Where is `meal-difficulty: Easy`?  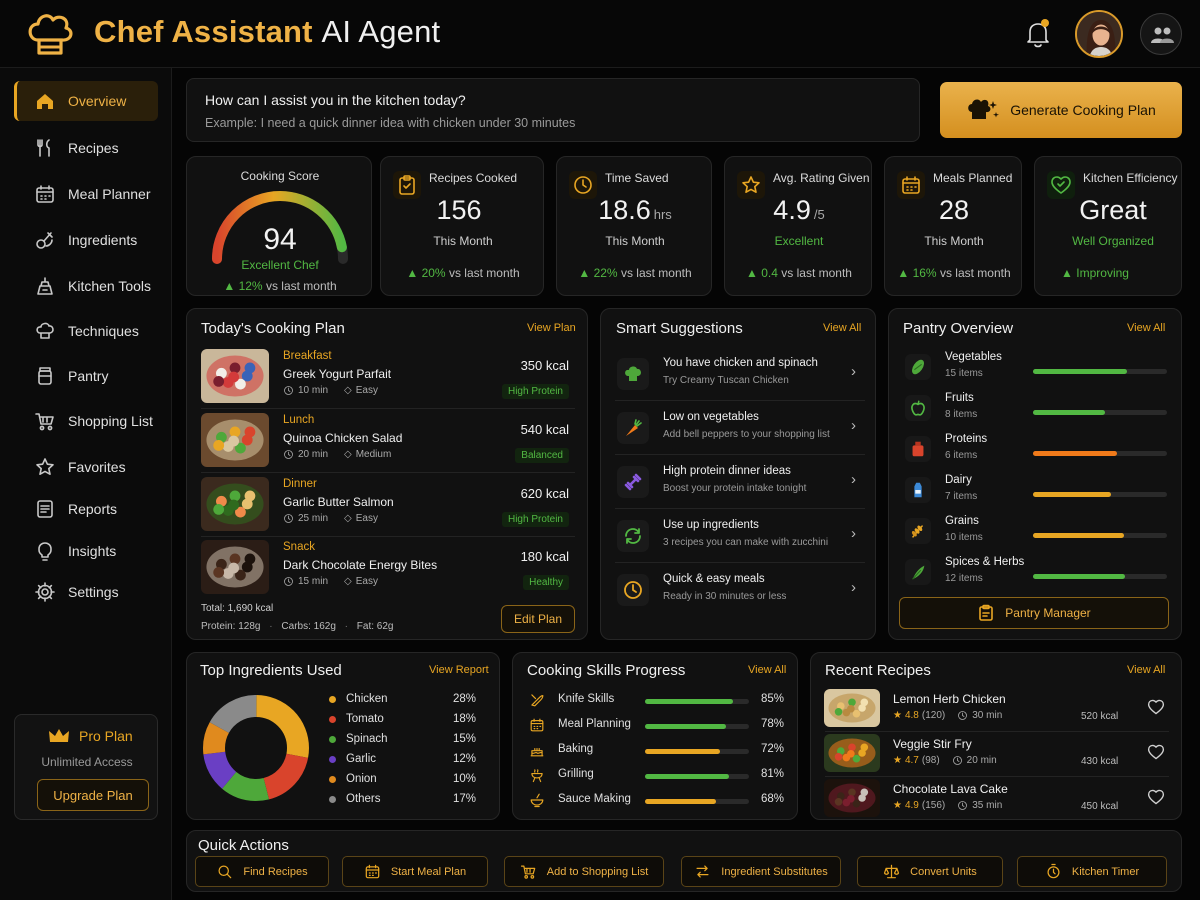 meal-difficulty: Easy is located at coordinates (366, 518).